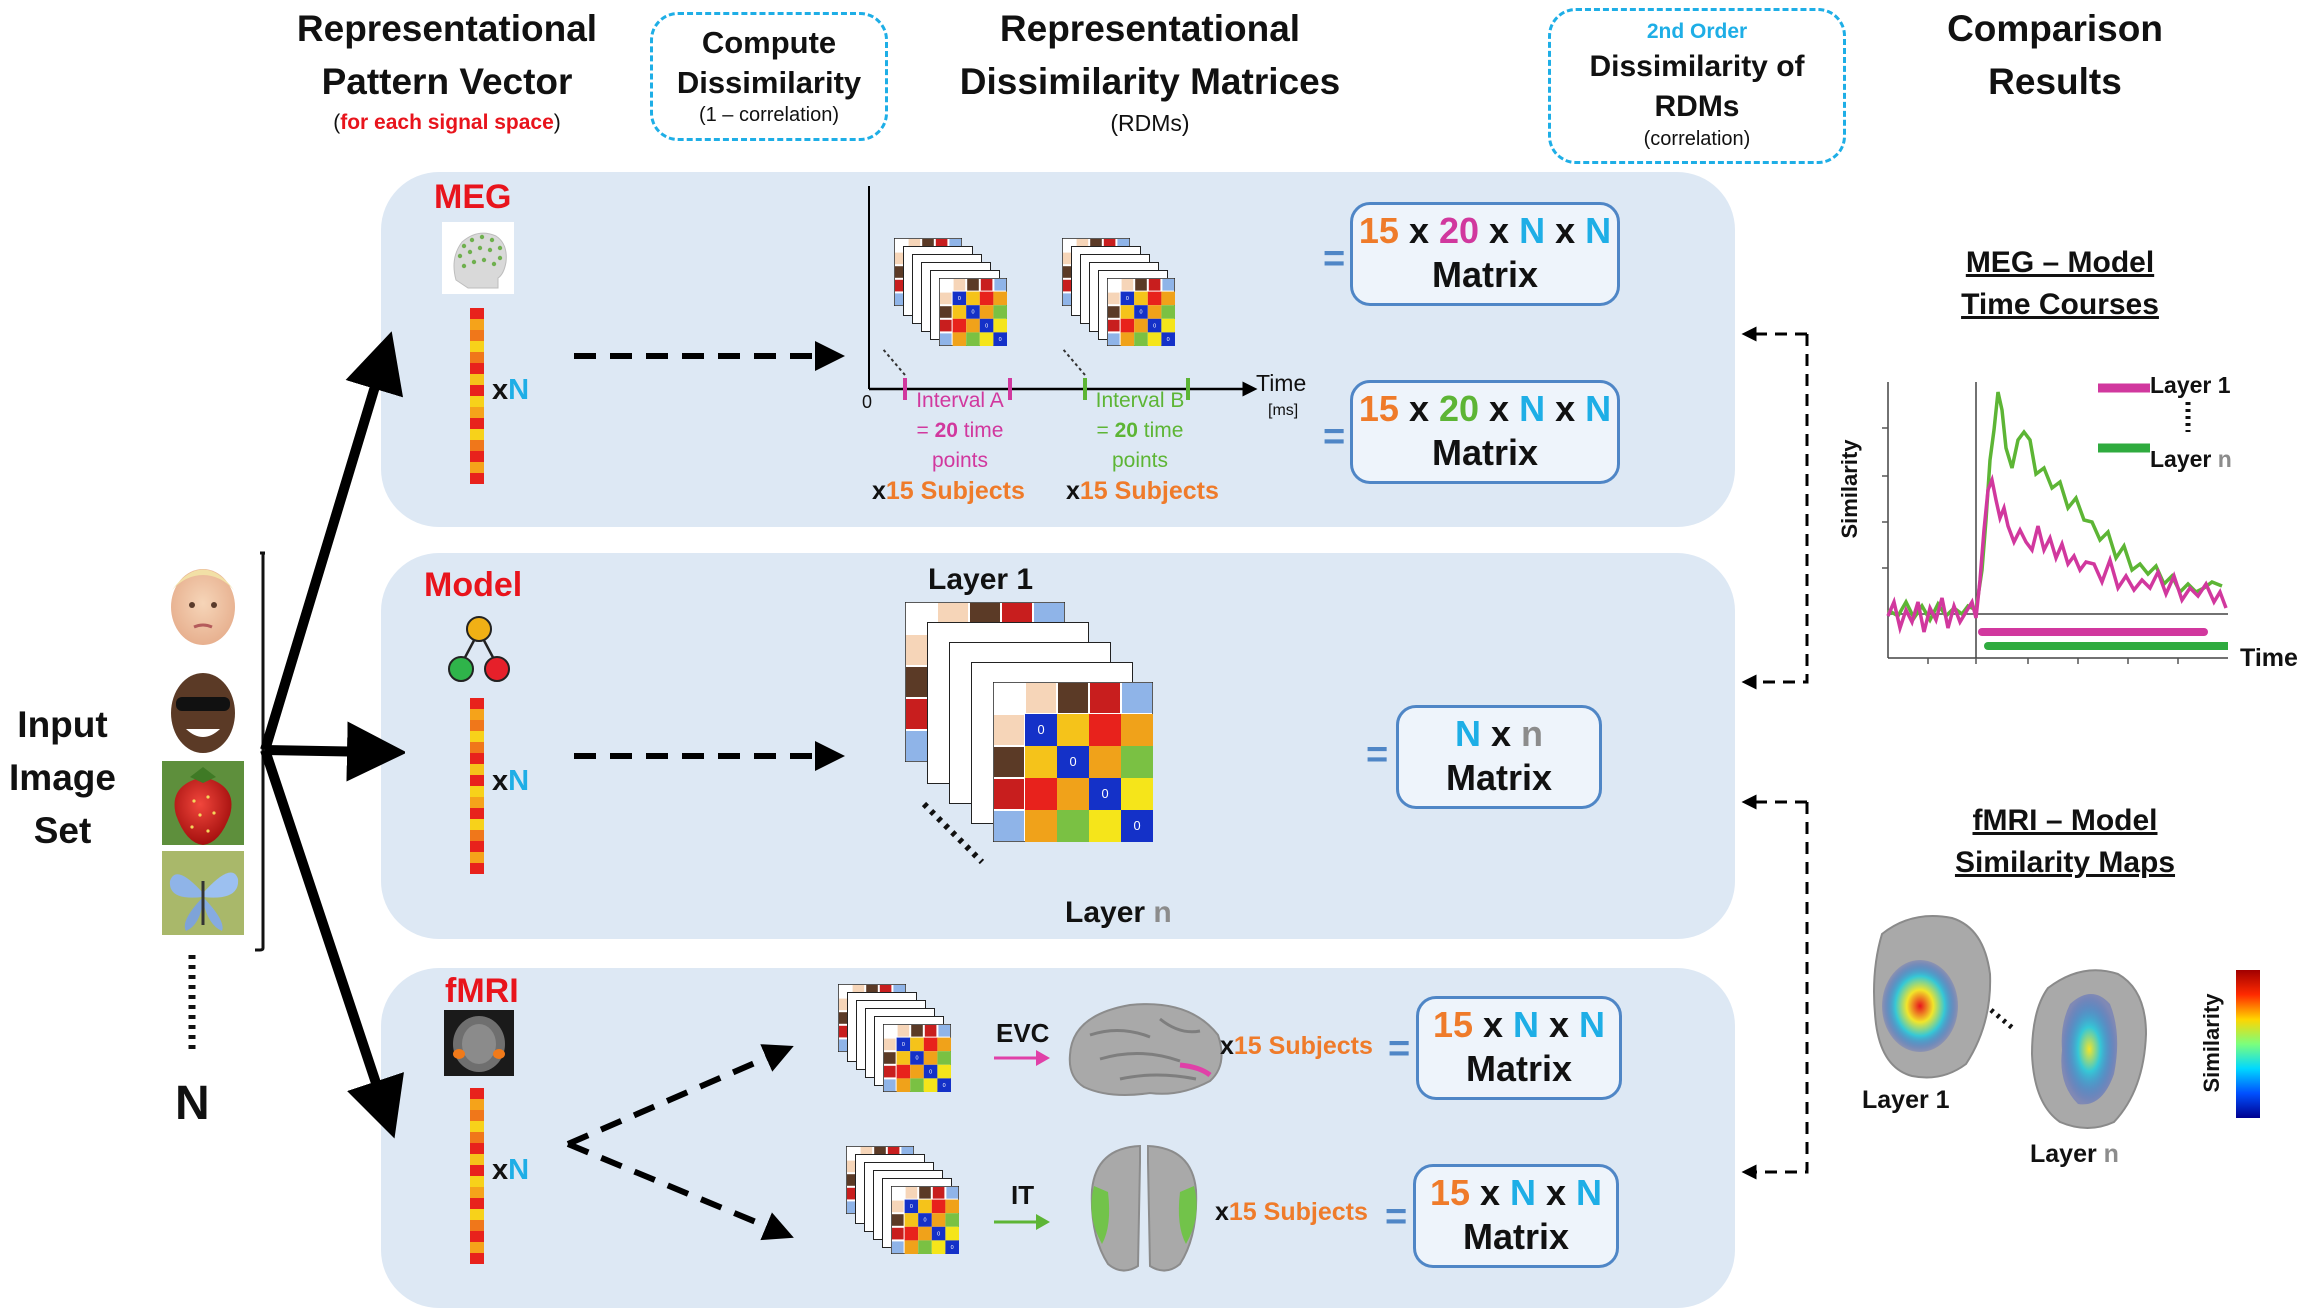 The height and width of the screenshot is (1310, 2316). I want to click on meg-interval-a: Interval A = 20 time points, so click(960, 431).